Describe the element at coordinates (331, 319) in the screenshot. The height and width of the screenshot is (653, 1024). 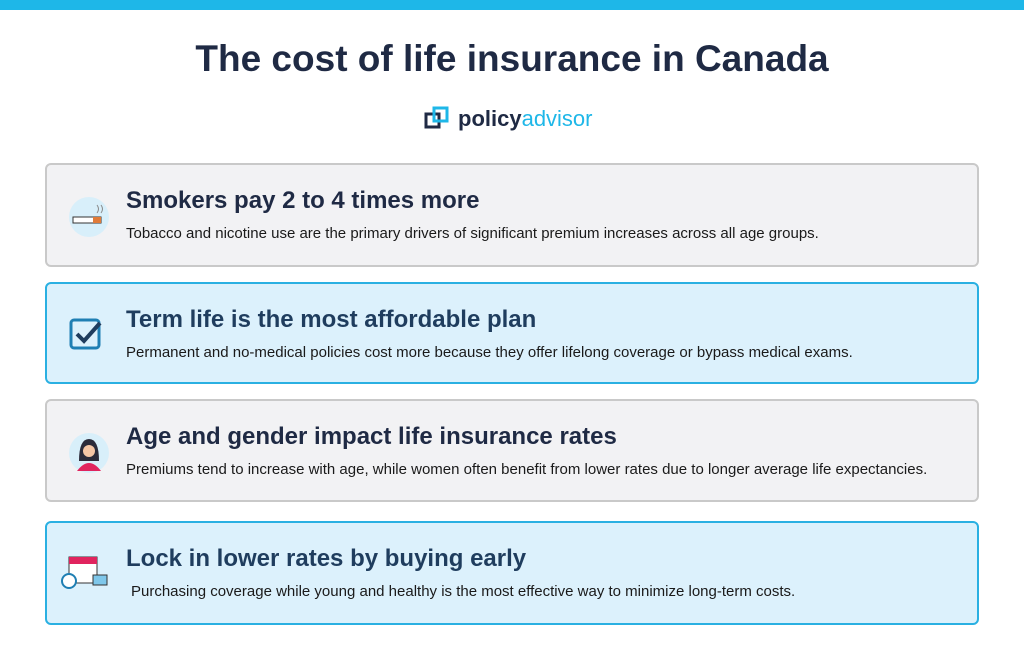
I see `card-heading: Term life is the most affordable plan` at that location.